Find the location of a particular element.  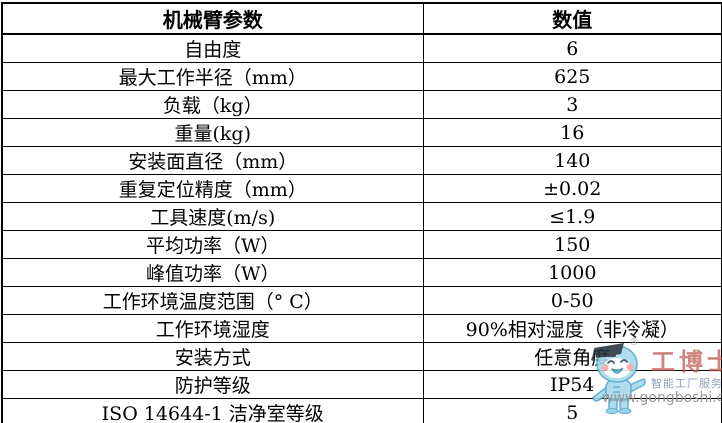

table-row: 安装面直径（mm） 140 is located at coordinates (361, 160).